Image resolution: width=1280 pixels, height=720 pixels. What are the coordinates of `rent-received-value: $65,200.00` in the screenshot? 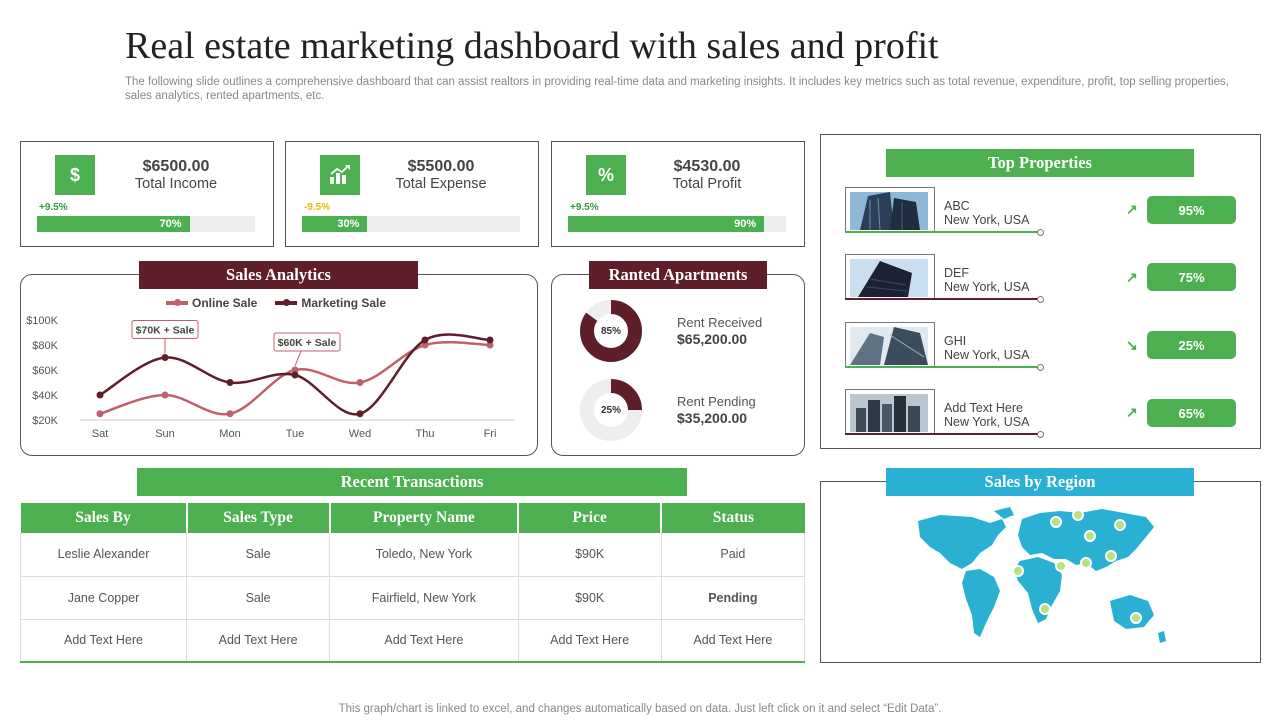 It's located at (712, 339).